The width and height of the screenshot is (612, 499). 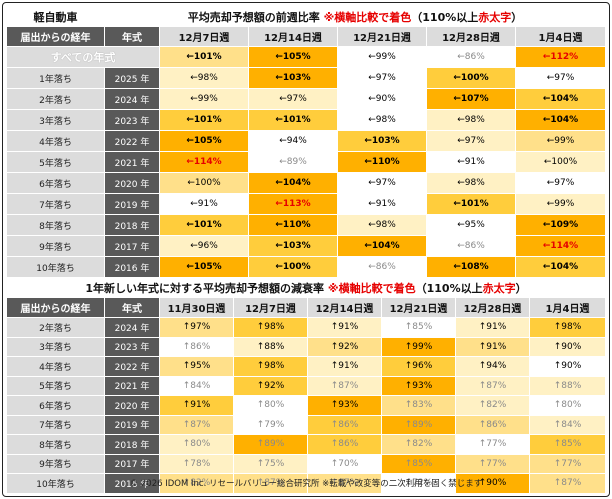 I want to click on all-years-row: すべての年式 ←101% ←105% ←99% ←86% ←112%, so click(x=306, y=57).